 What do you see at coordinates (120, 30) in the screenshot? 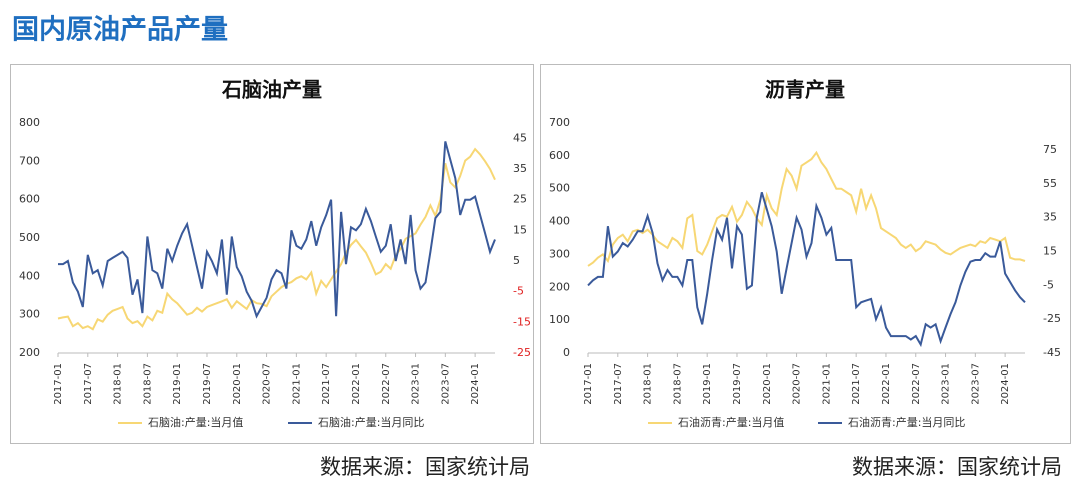
I see `page-title: 国内原油产品产量` at bounding box center [120, 30].